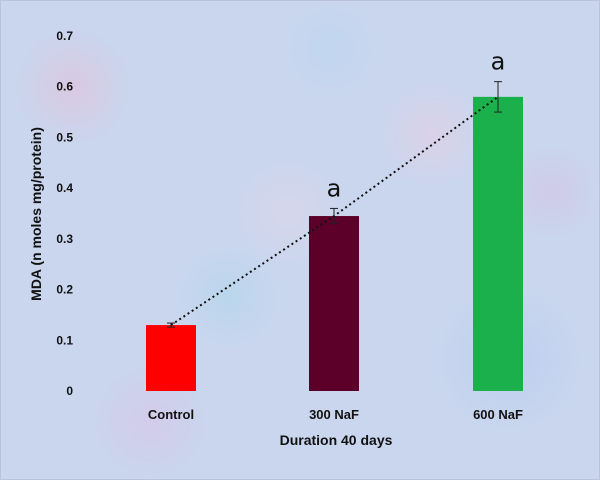  What do you see at coordinates (498, 414) in the screenshot?
I see `x-category-label: 600 NaF` at bounding box center [498, 414].